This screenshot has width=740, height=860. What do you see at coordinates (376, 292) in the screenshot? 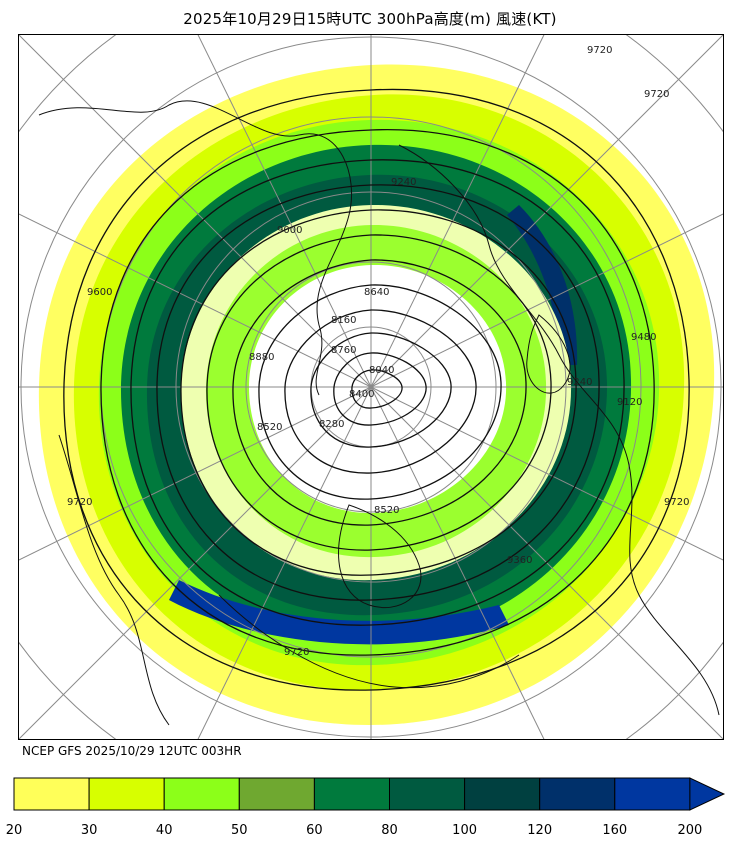
I see `contour-label-8640: 8640` at bounding box center [376, 292].